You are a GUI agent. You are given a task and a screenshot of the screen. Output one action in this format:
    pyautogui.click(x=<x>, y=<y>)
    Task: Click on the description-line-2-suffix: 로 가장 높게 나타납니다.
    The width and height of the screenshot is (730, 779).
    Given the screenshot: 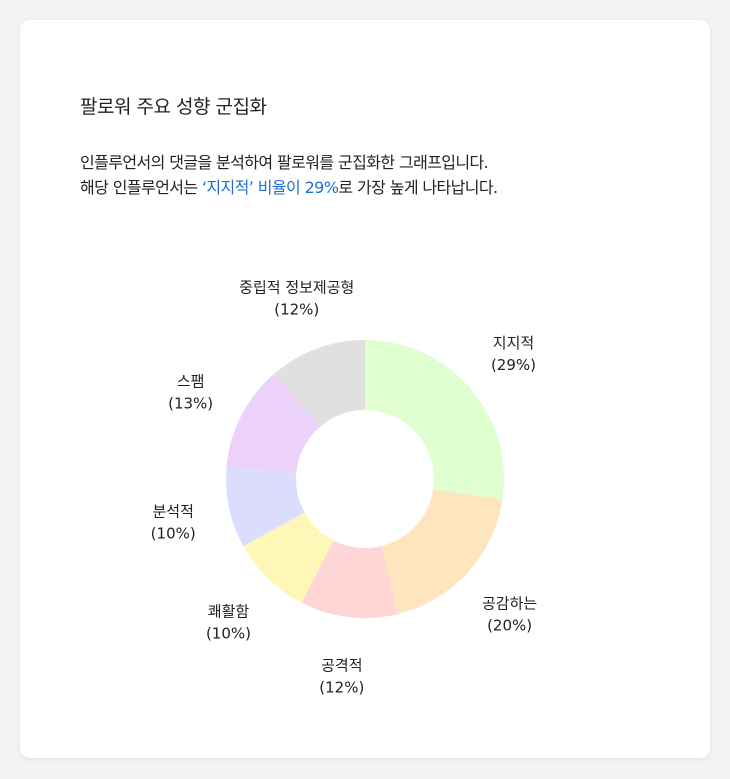 What is the action you would take?
    pyautogui.click(x=418, y=187)
    